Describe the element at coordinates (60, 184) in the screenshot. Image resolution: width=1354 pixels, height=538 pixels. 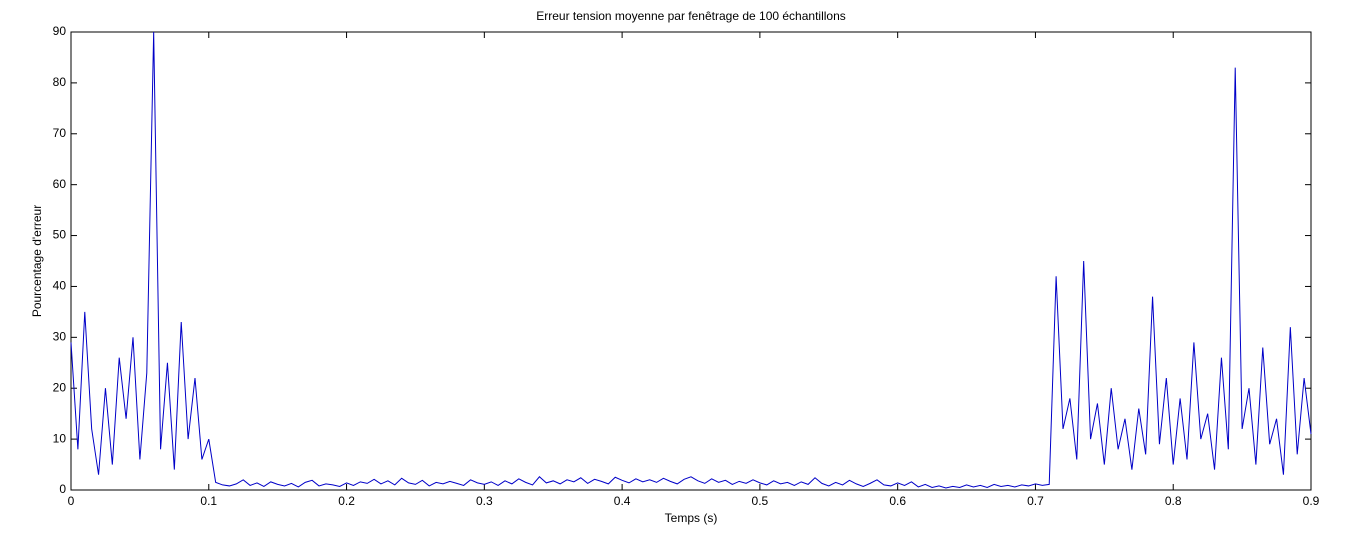
I see `y-tick-label: 60` at that location.